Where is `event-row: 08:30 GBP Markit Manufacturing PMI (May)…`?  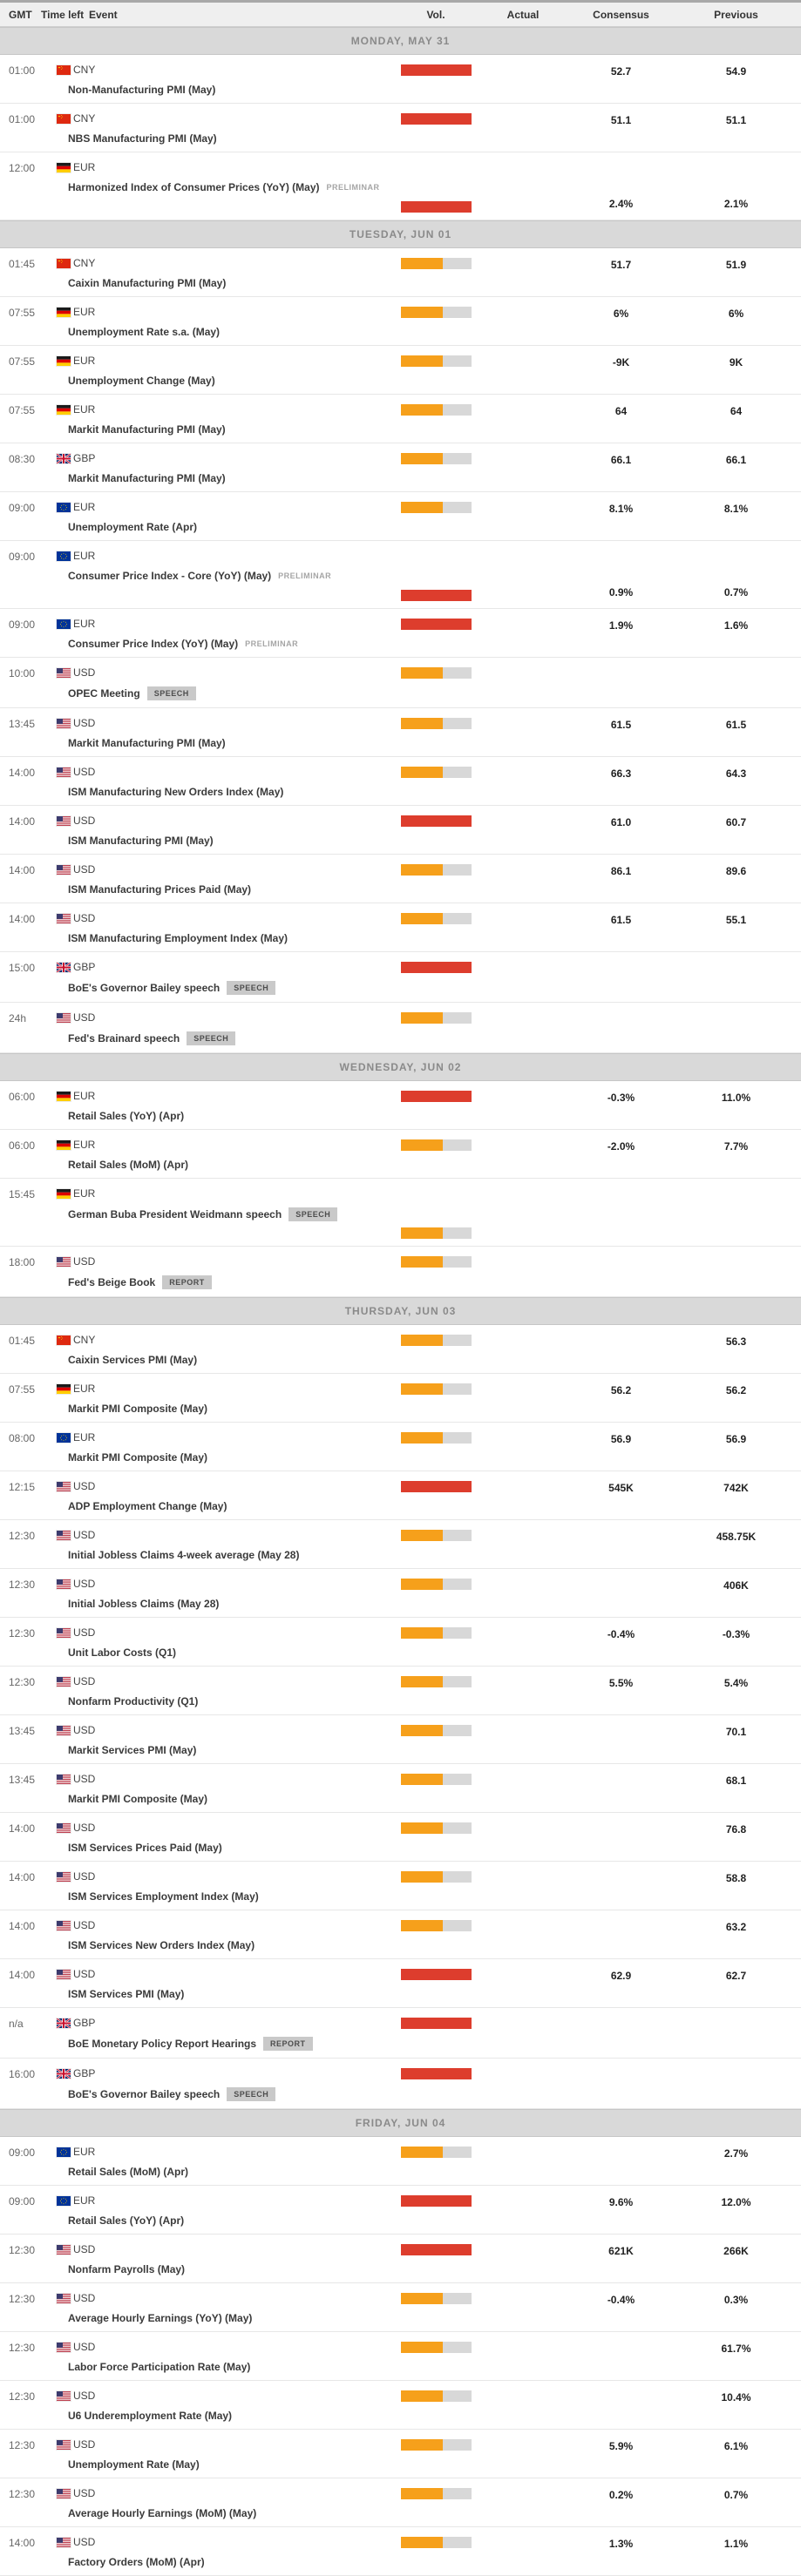 event-row: 08:30 GBP Markit Manufacturing PMI (May)… is located at coordinates (400, 467).